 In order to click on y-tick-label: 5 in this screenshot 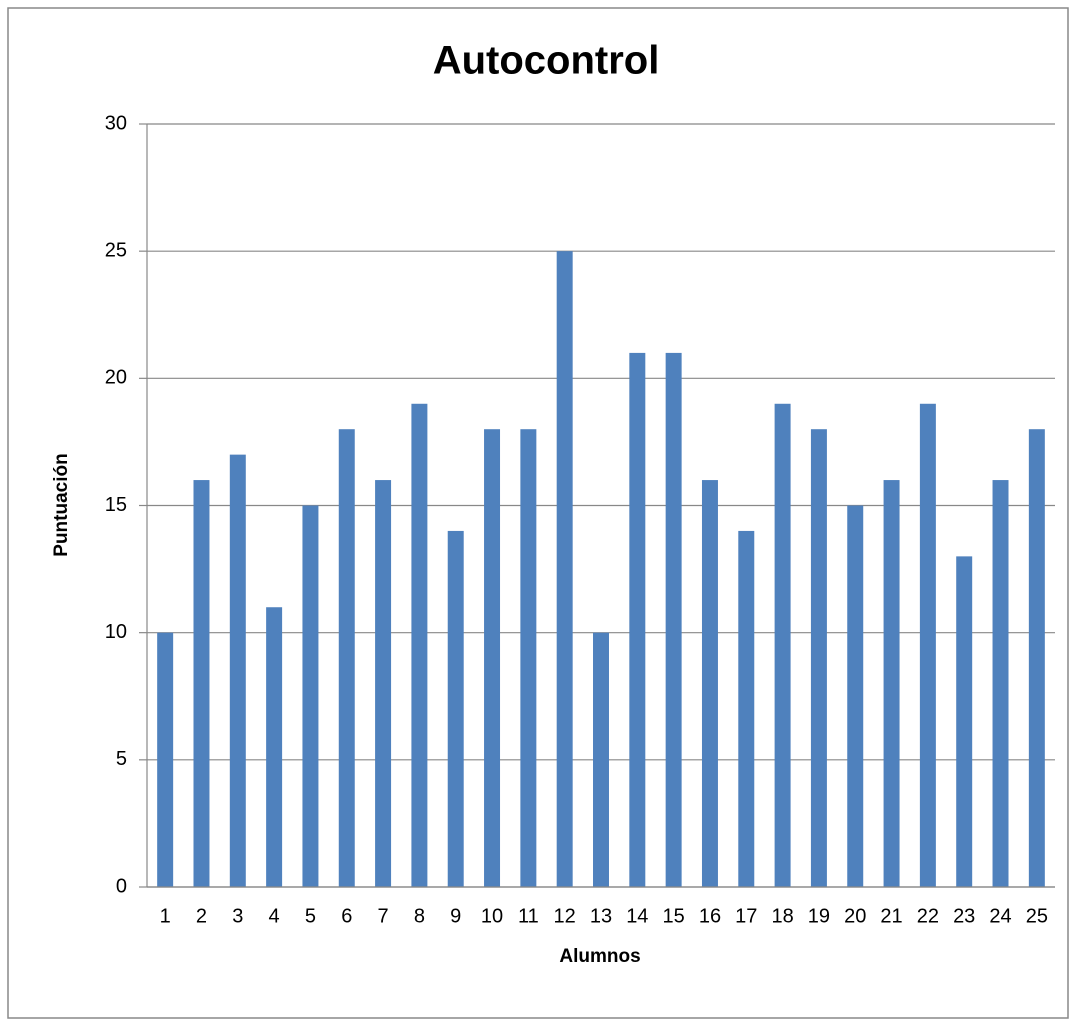, I will do `click(121, 759)`.